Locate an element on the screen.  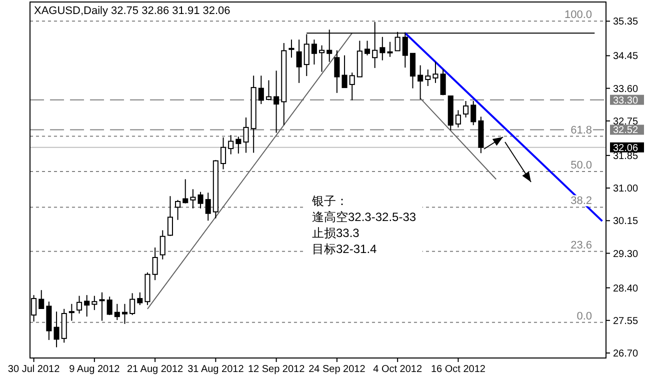
ref-line-label: 33.30 is located at coordinates (625, 100).